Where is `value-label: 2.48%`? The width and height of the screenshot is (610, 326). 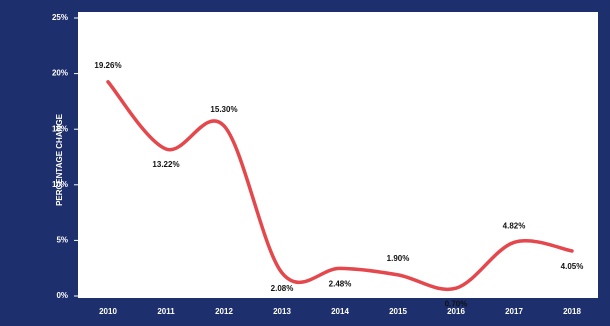 value-label: 2.48% is located at coordinates (340, 284).